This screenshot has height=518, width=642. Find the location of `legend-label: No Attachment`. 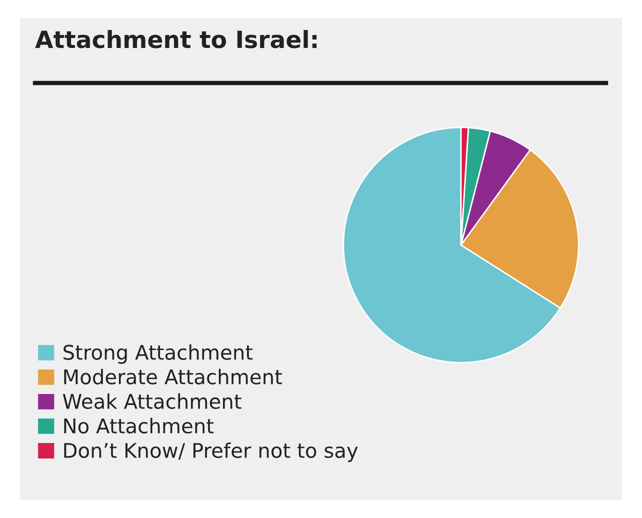

legend-label: No Attachment is located at coordinates (139, 426).